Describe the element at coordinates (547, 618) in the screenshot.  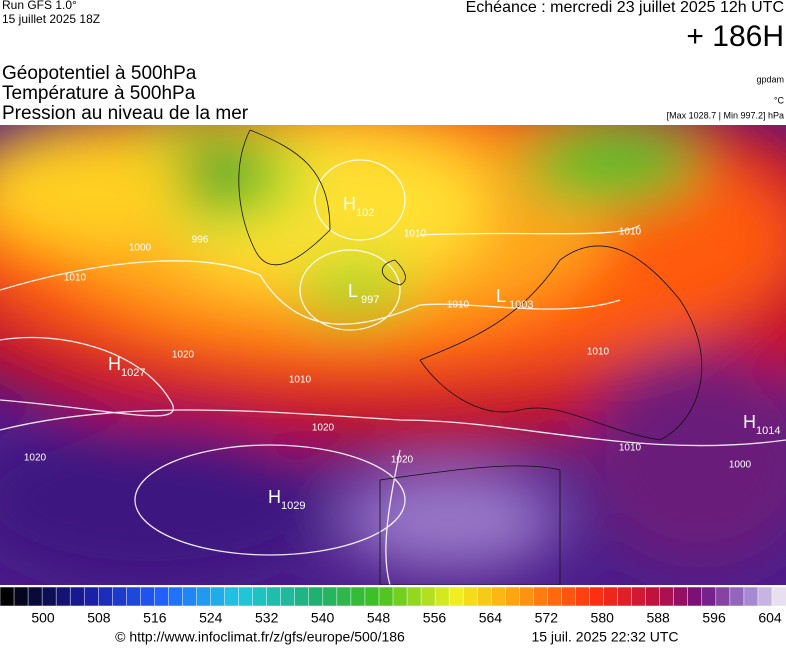
I see `colorbar-tick-label: 572` at that location.